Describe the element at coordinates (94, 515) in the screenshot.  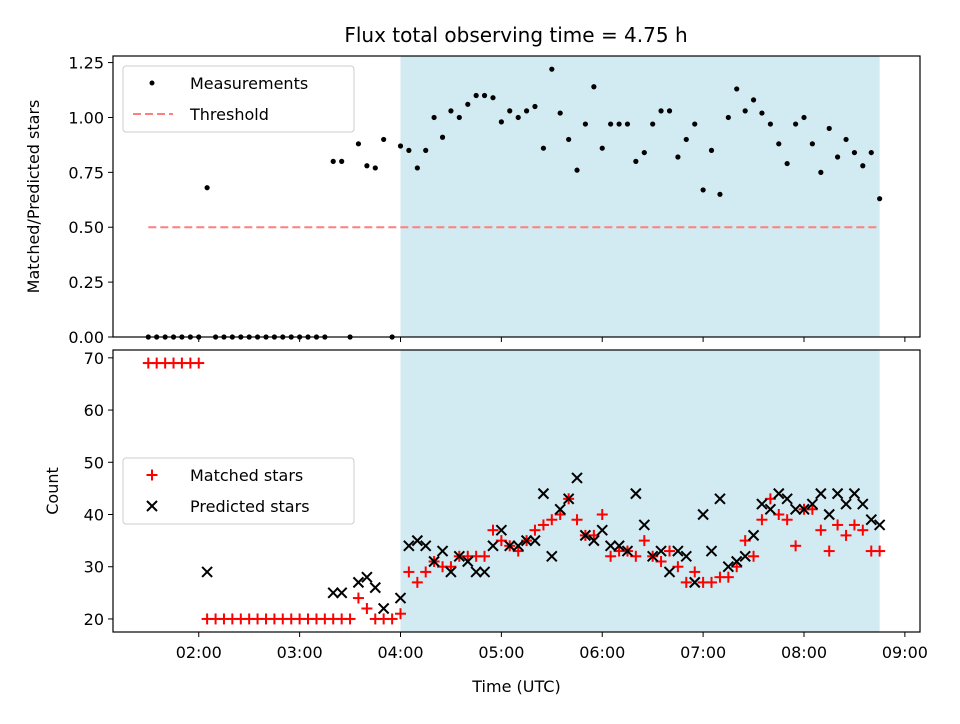
I see `y-tick-label: 40` at that location.